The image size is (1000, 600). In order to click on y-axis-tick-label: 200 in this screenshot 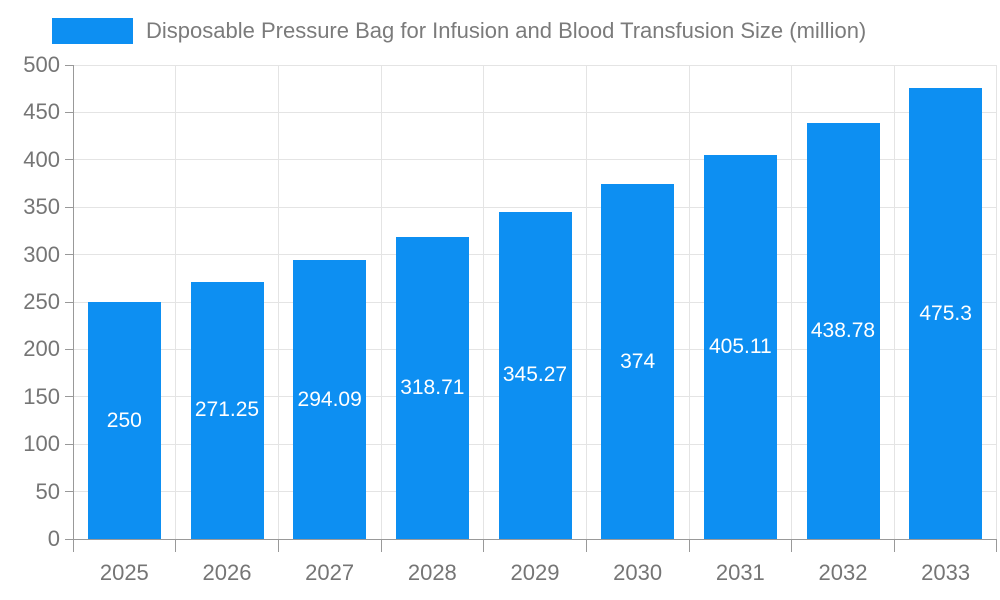, I will do `click(41, 349)`.